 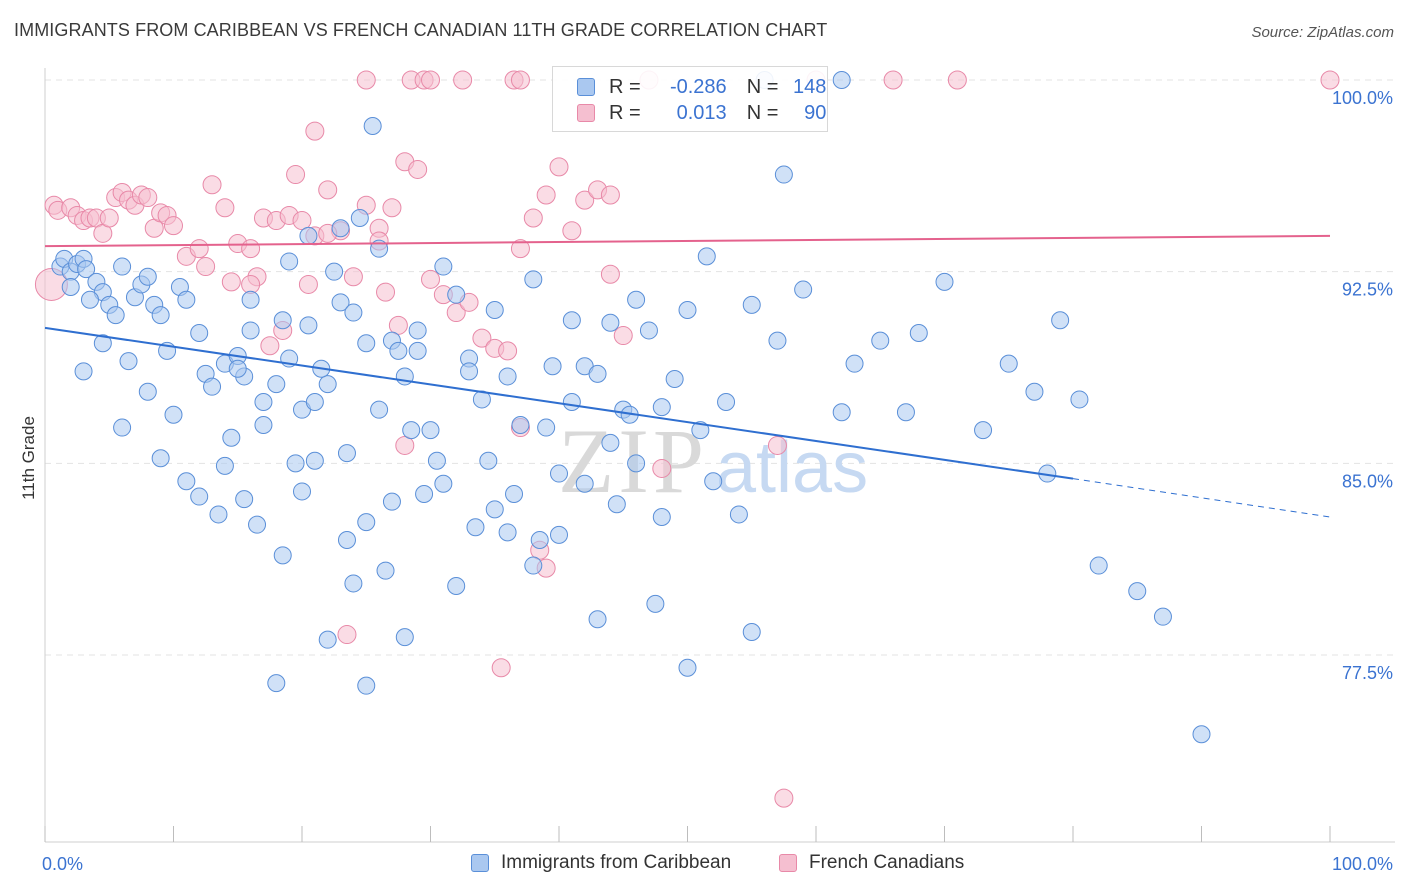 I want to click on legend-swatch-blue, so click(x=586, y=87).